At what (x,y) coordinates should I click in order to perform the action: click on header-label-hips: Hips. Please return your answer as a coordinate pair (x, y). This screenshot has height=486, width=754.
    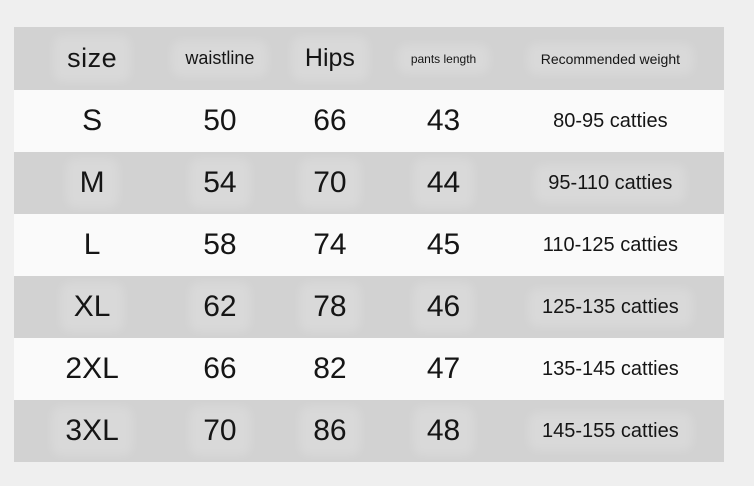
    Looking at the image, I should click on (329, 58).